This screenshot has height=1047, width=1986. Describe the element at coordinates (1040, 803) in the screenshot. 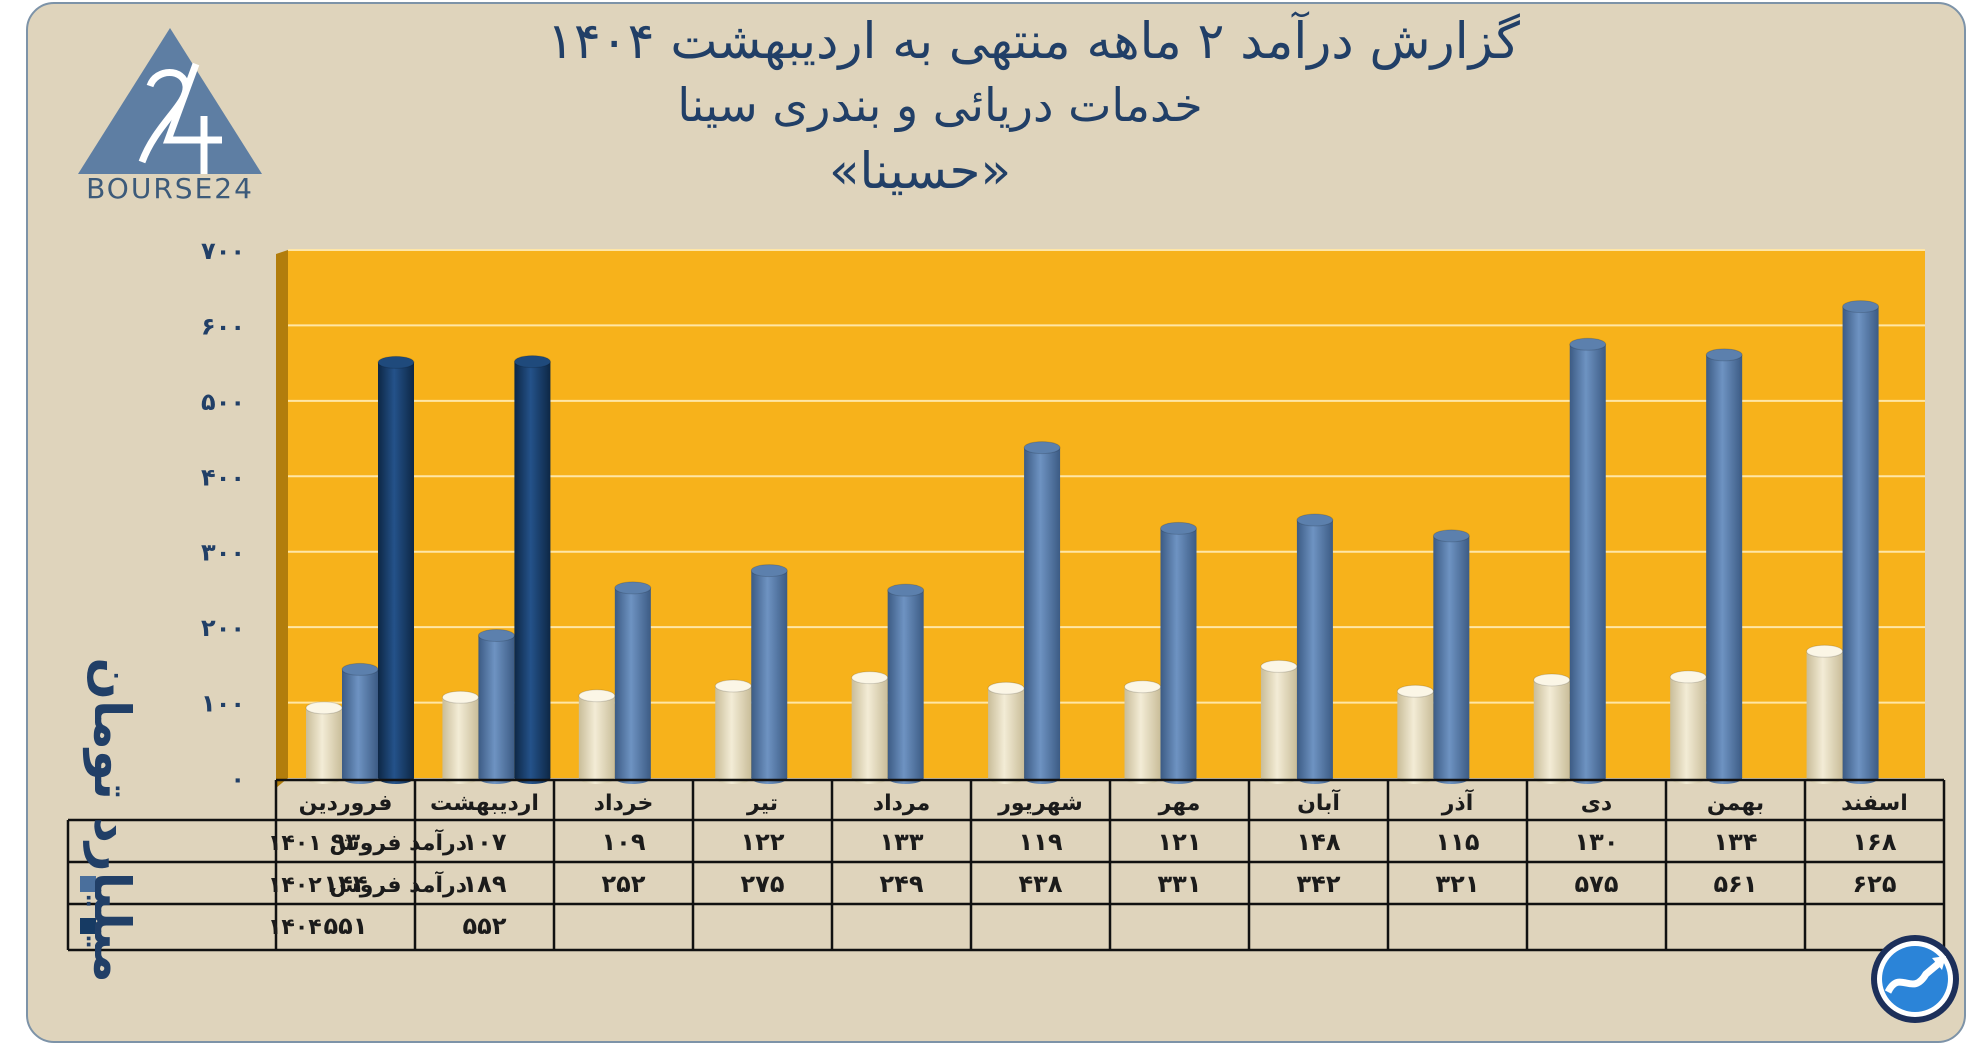

I see `category-label: شهریور` at that location.